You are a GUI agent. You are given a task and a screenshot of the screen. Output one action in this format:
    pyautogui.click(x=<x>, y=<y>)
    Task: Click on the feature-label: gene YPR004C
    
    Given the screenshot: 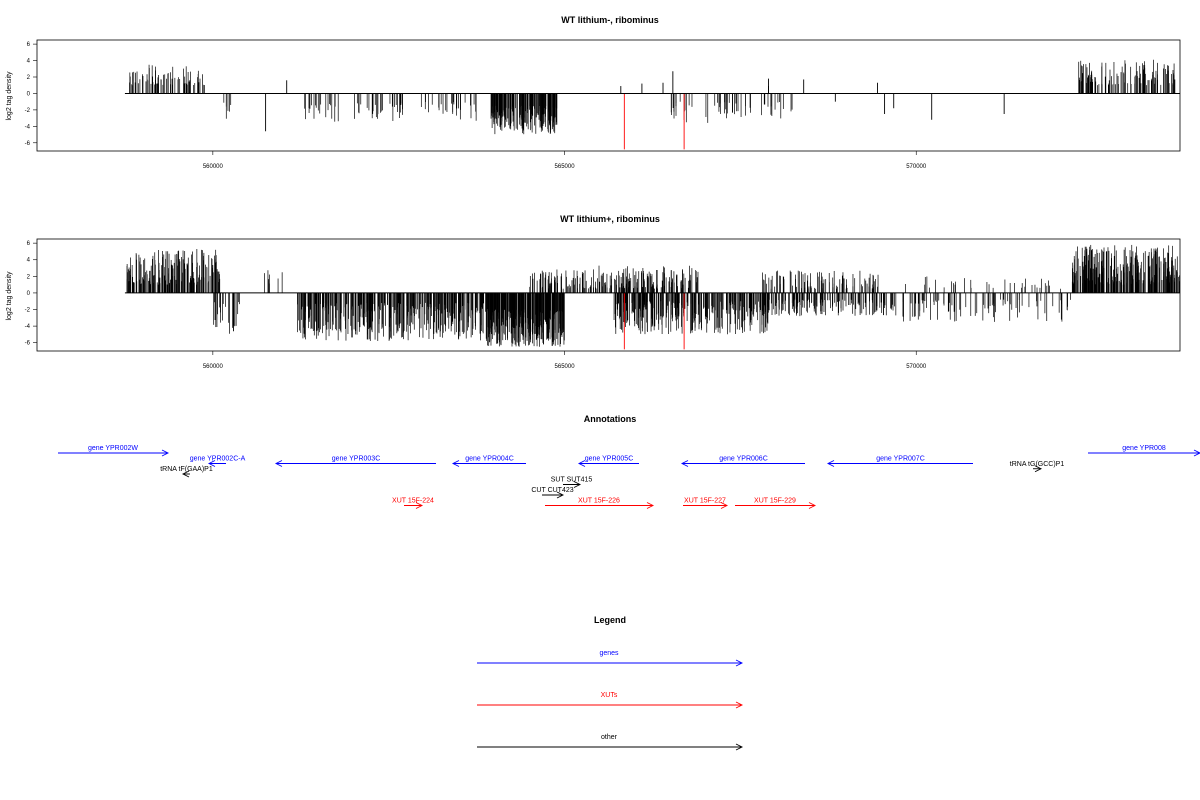 What is the action you would take?
    pyautogui.click(x=489, y=459)
    